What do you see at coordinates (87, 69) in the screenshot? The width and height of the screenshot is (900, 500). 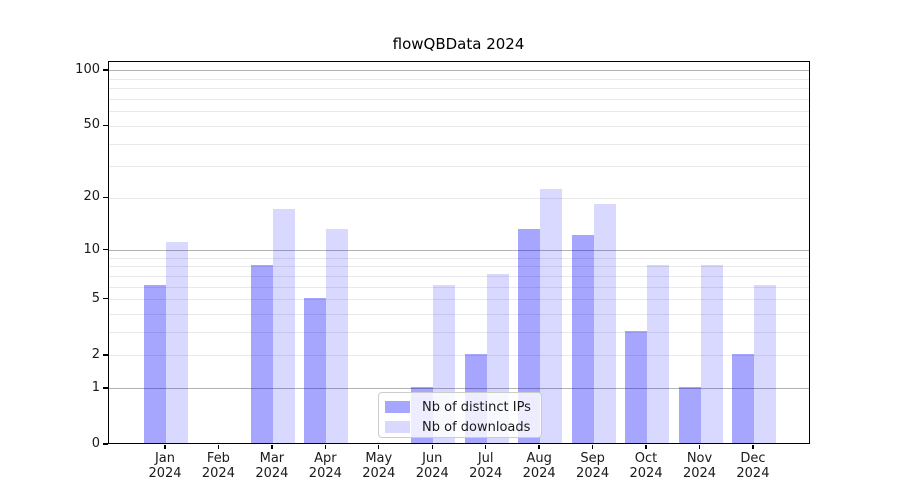 I see `y-tick-label: 100` at bounding box center [87, 69].